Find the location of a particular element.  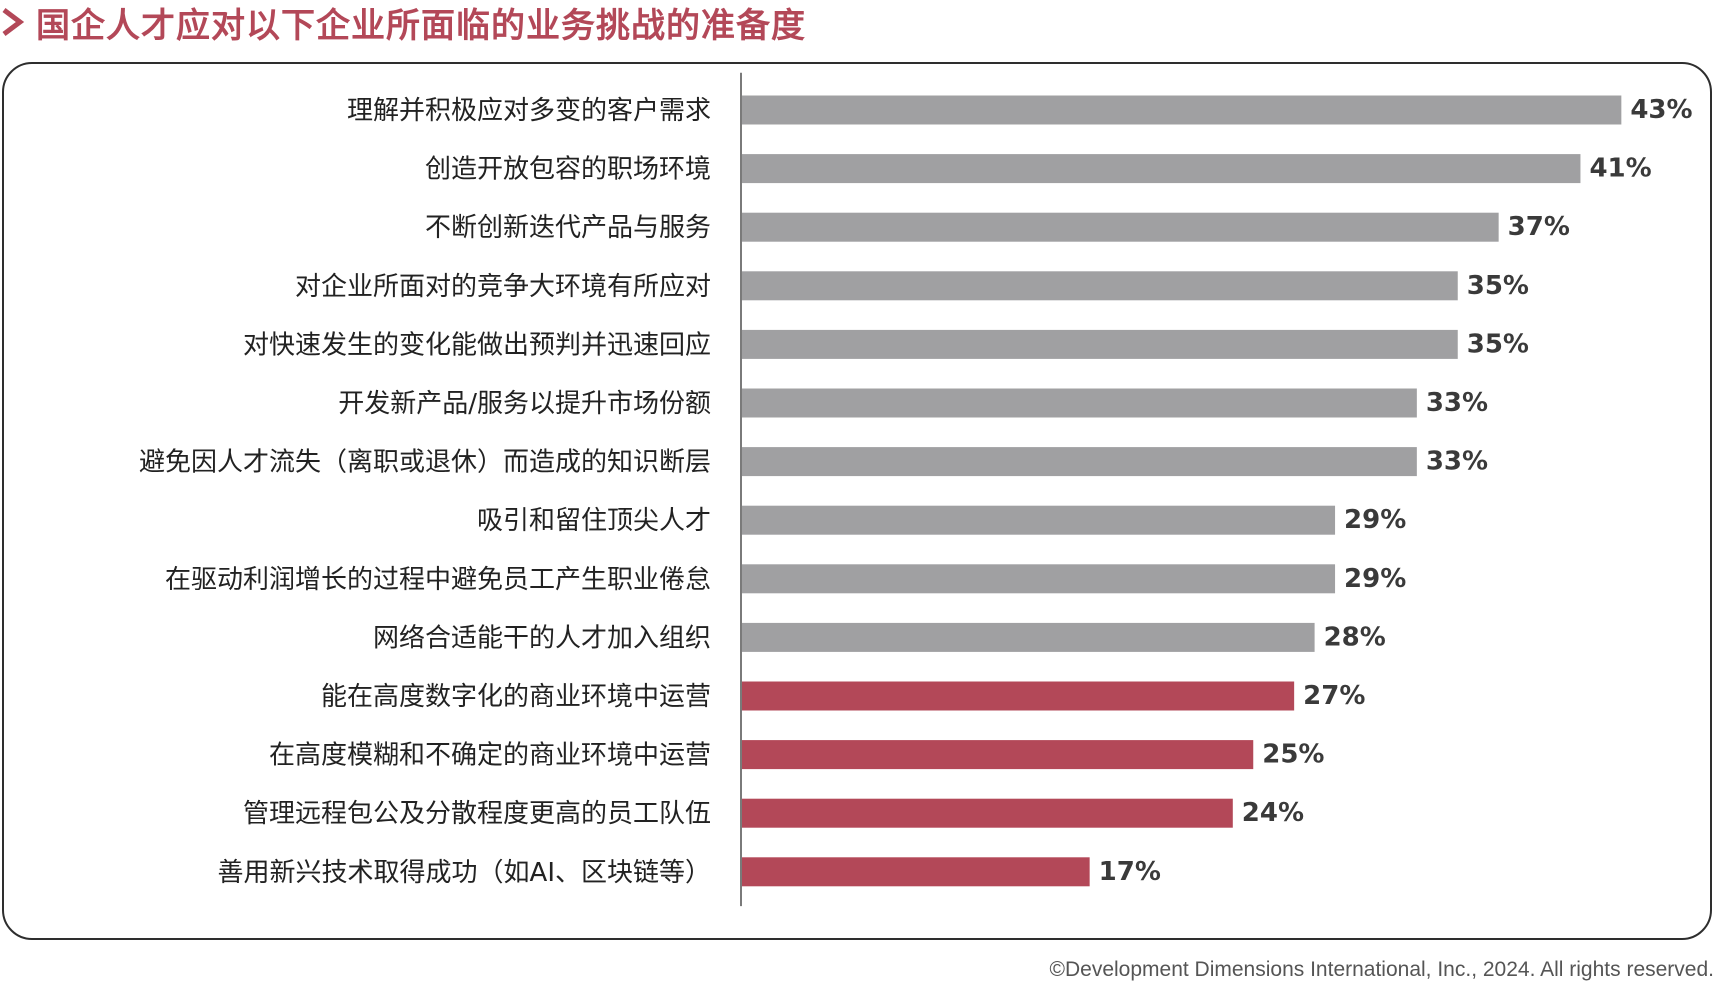

category-label: 不断创新迭代产品与服务 is located at coordinates (568, 228).